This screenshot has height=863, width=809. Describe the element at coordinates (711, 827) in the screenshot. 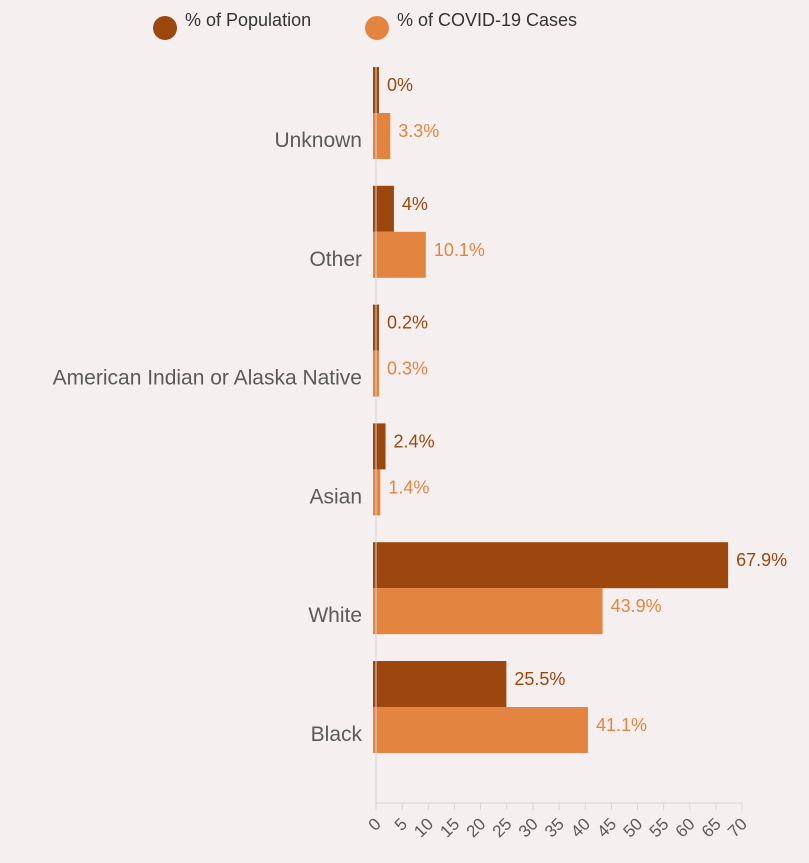

I see `x-tick-label: 65` at that location.